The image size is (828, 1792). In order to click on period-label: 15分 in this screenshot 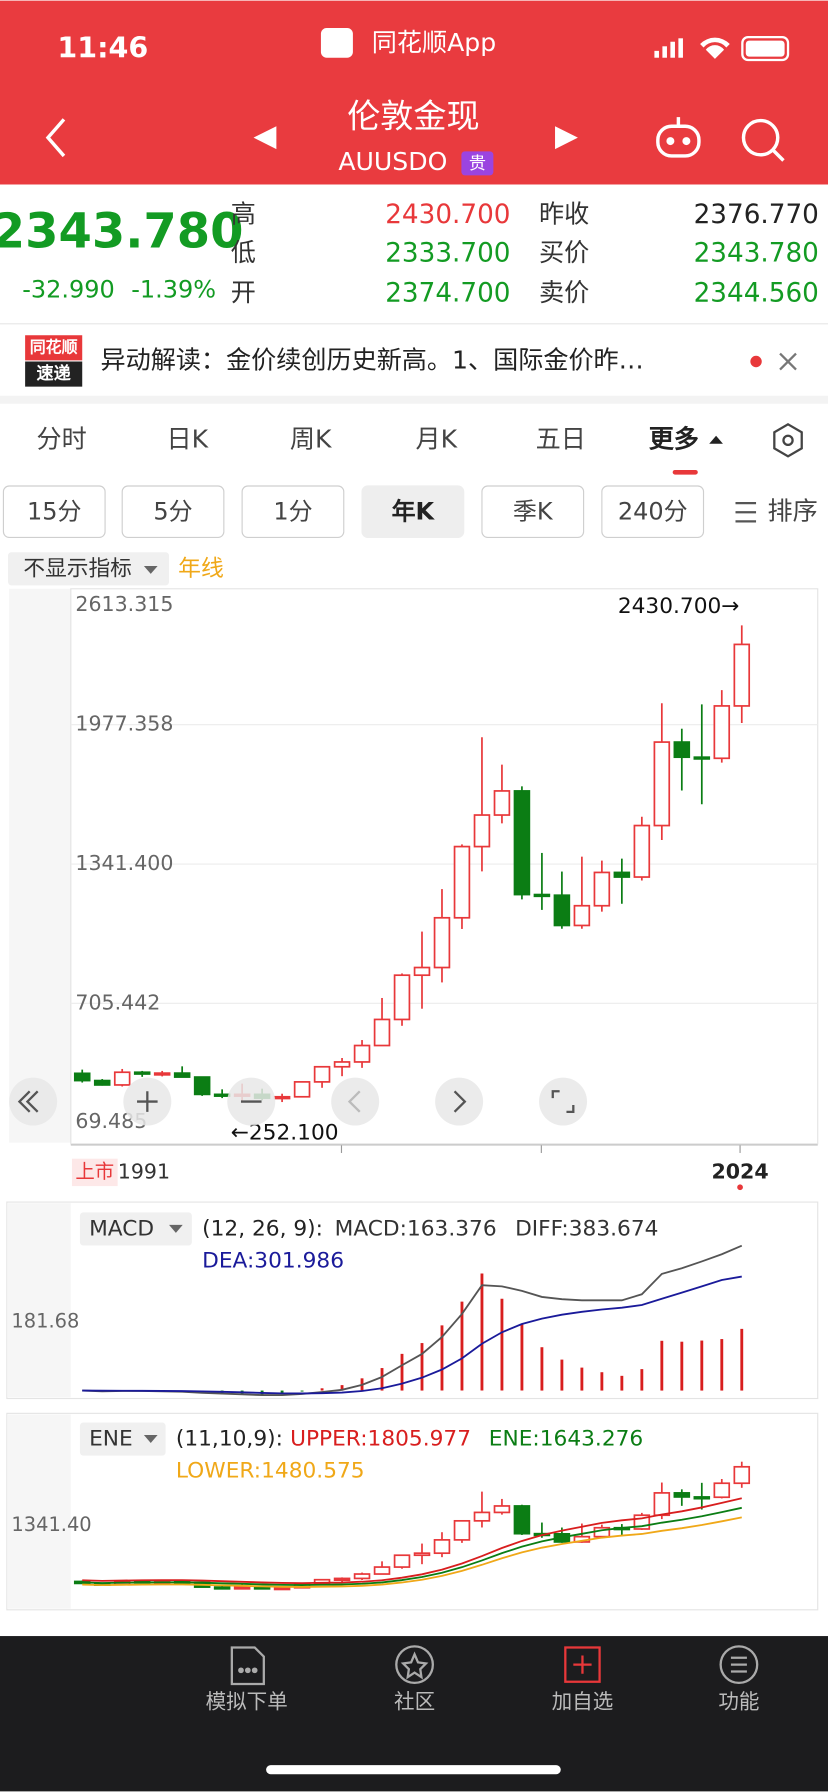, I will do `click(54, 511)`.